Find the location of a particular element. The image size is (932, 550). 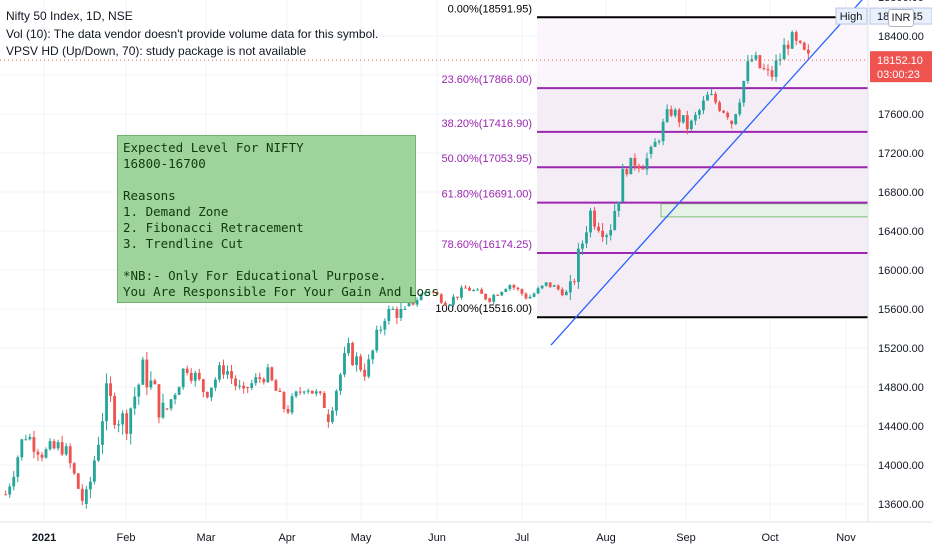

price-tick-label: 15600.00 is located at coordinates (901, 310).